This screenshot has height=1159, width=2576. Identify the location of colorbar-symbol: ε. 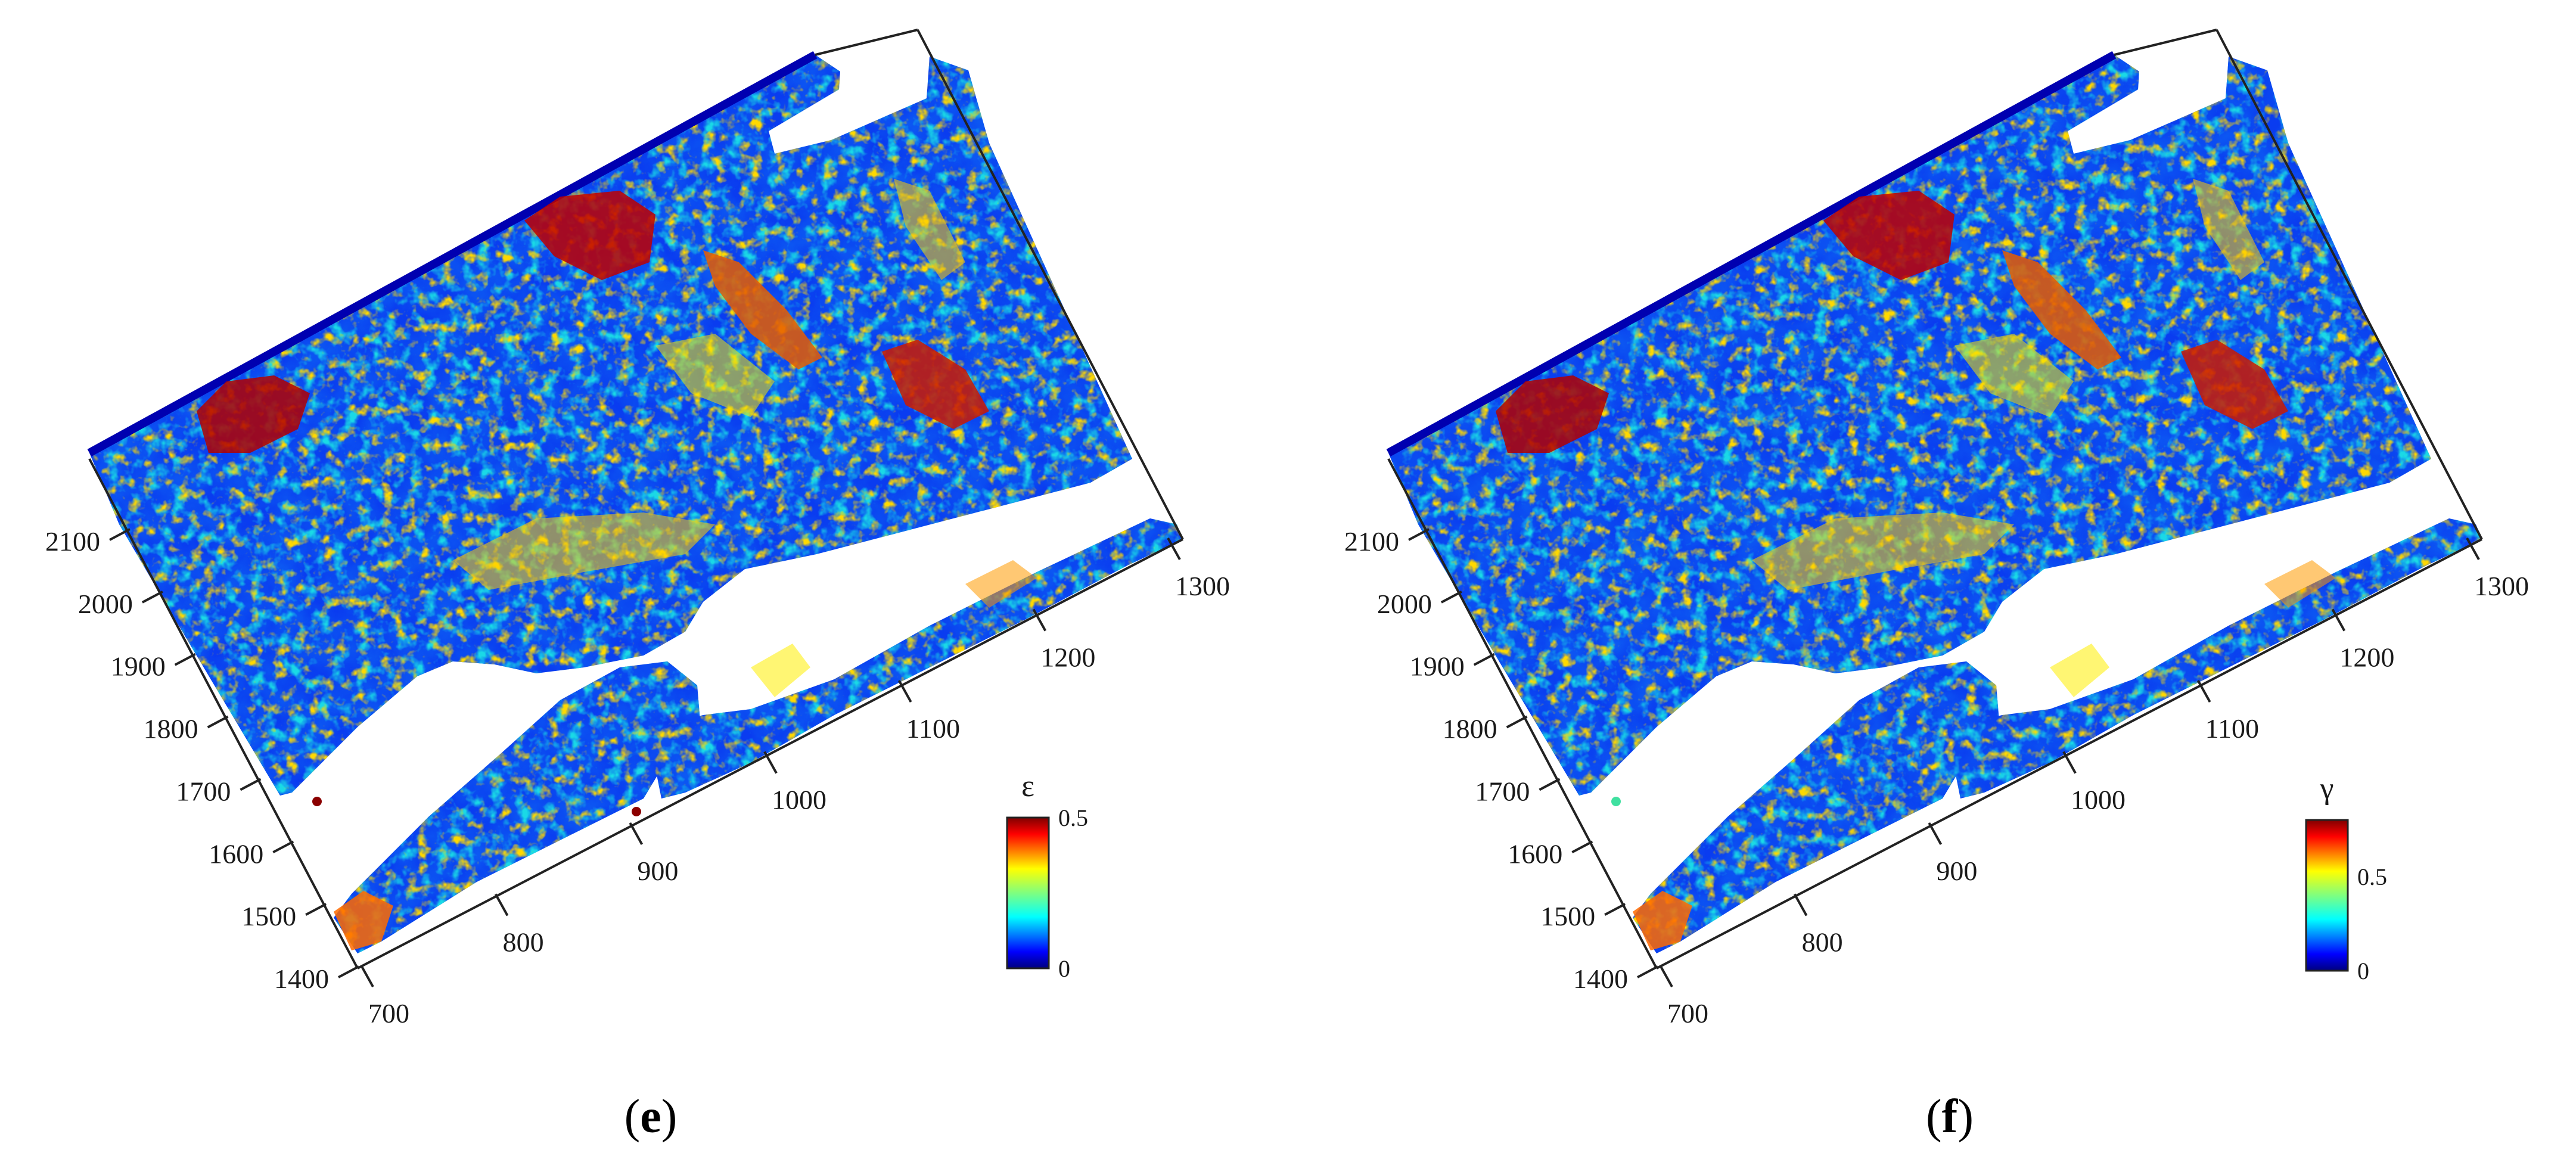
(1027, 786).